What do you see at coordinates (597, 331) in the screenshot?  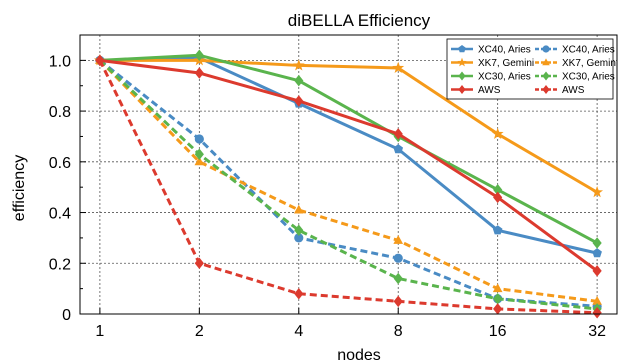 I see `x-tick-label: 32` at bounding box center [597, 331].